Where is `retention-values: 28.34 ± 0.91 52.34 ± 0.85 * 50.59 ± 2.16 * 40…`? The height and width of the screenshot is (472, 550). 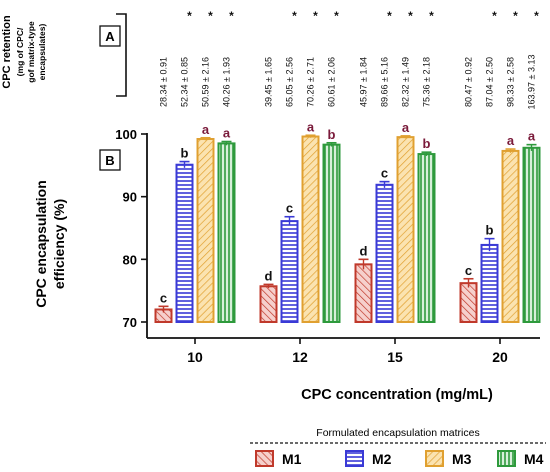 retention-values: 28.34 ± 0.91 52.34 ± 0.85 * 50.59 ± 2.16 * 40… is located at coordinates (349, 59).